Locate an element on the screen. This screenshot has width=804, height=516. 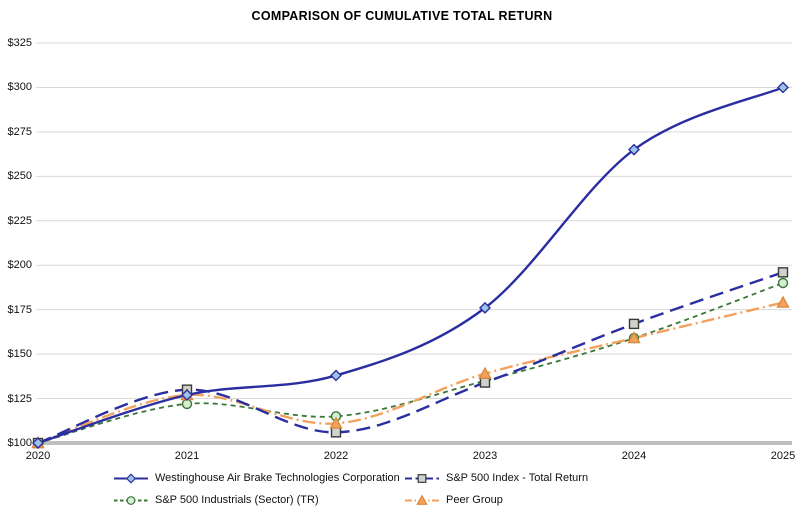
x-tick-label: 2022 is located at coordinates (336, 456).